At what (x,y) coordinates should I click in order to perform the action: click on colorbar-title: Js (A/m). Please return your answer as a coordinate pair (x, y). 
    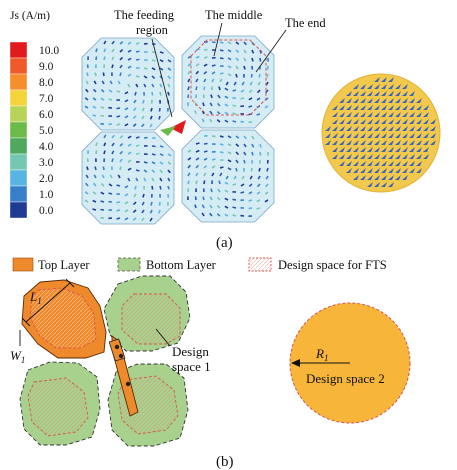
    Looking at the image, I should click on (30, 16).